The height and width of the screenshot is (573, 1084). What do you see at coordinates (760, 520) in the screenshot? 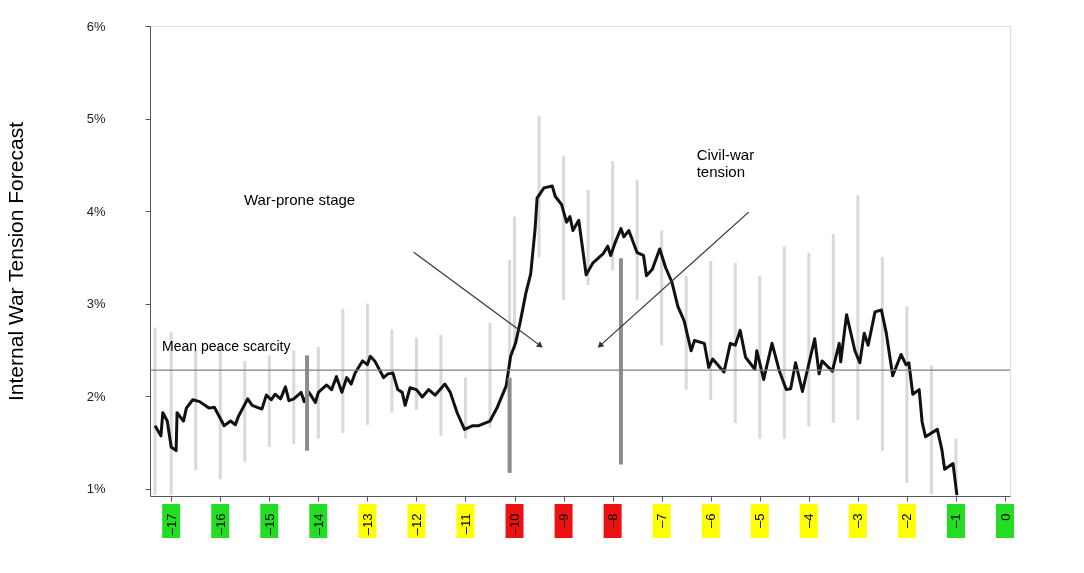
I see `x-tick-label: –5` at bounding box center [760, 520].